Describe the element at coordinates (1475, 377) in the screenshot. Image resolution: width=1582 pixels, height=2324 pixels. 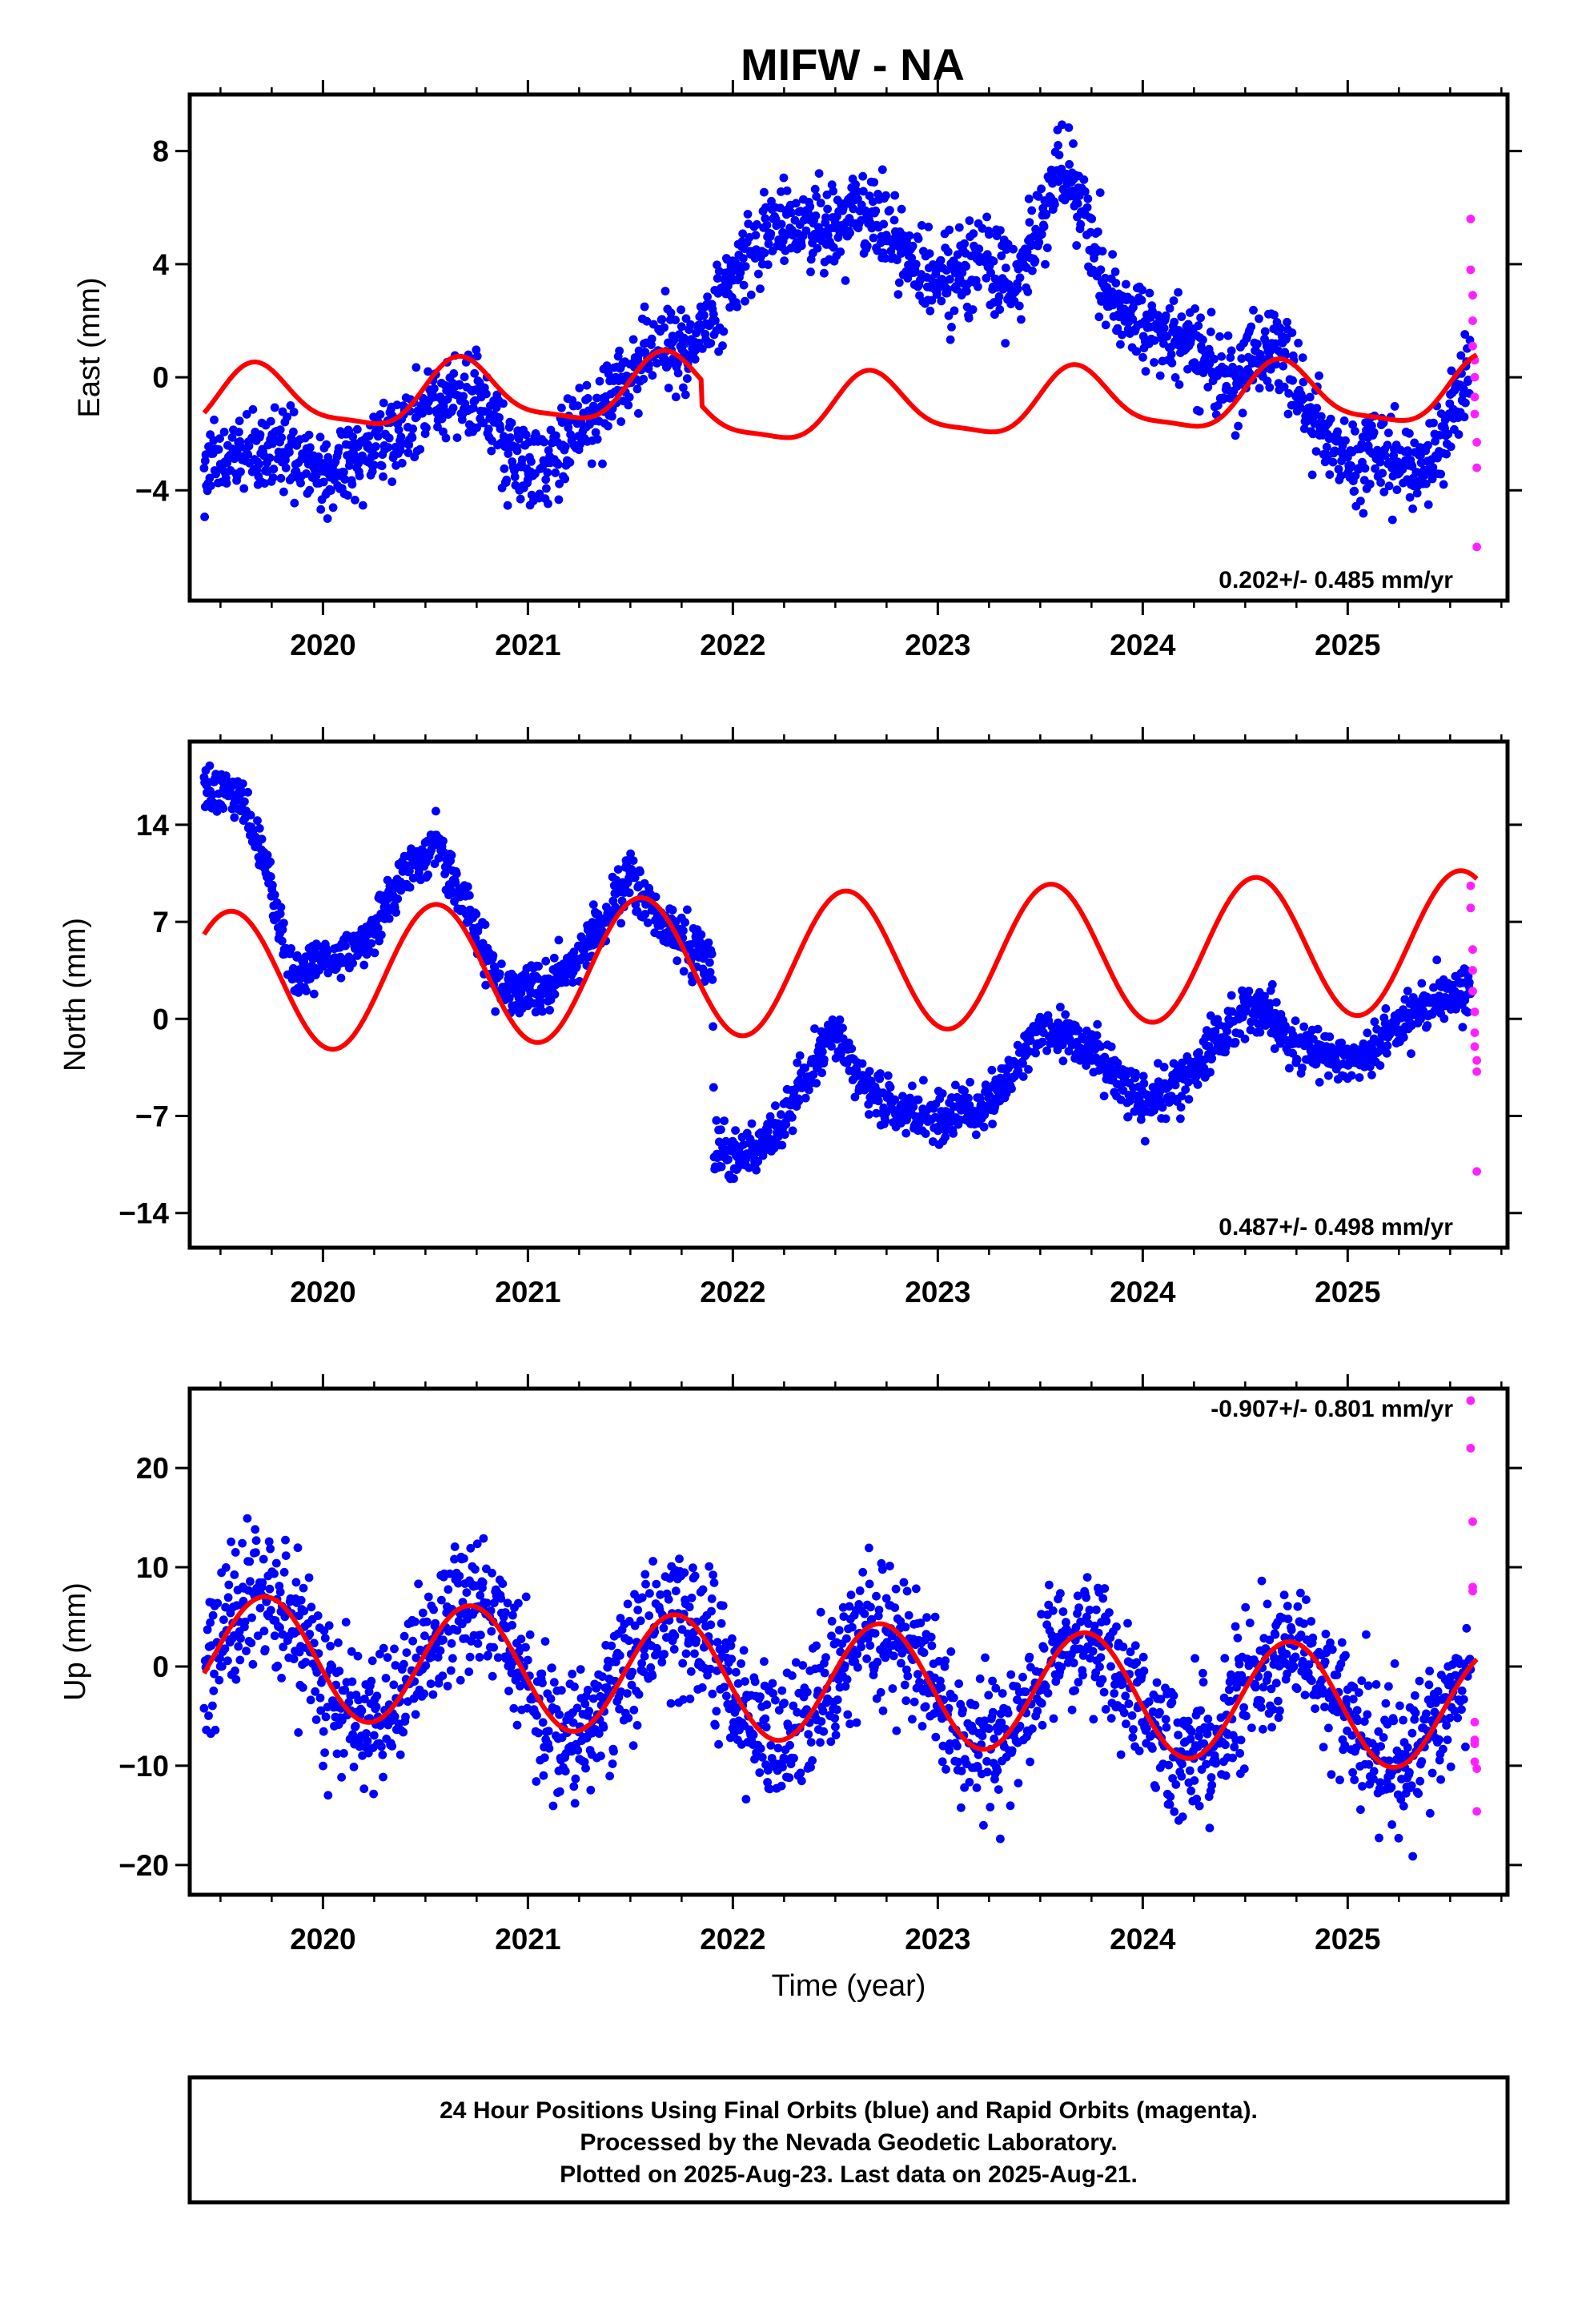
I see `east-rapid-point` at that location.